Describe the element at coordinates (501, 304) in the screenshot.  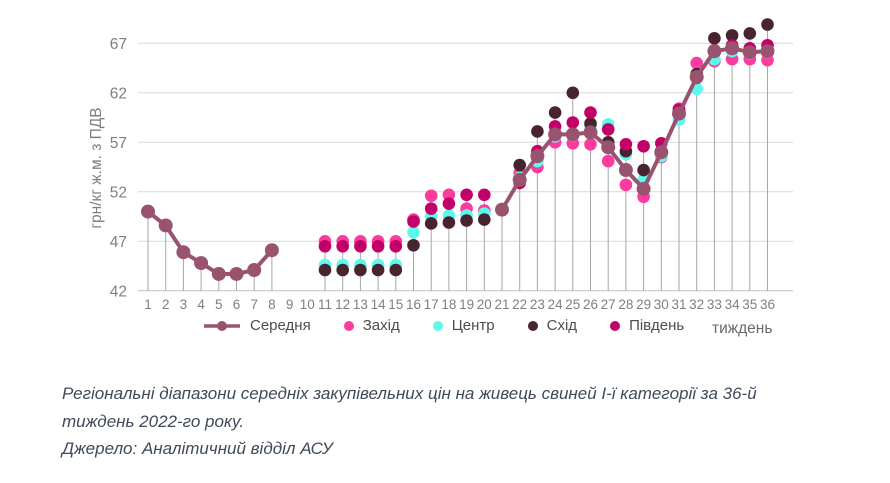
I see `x-tick-label: 21` at that location.